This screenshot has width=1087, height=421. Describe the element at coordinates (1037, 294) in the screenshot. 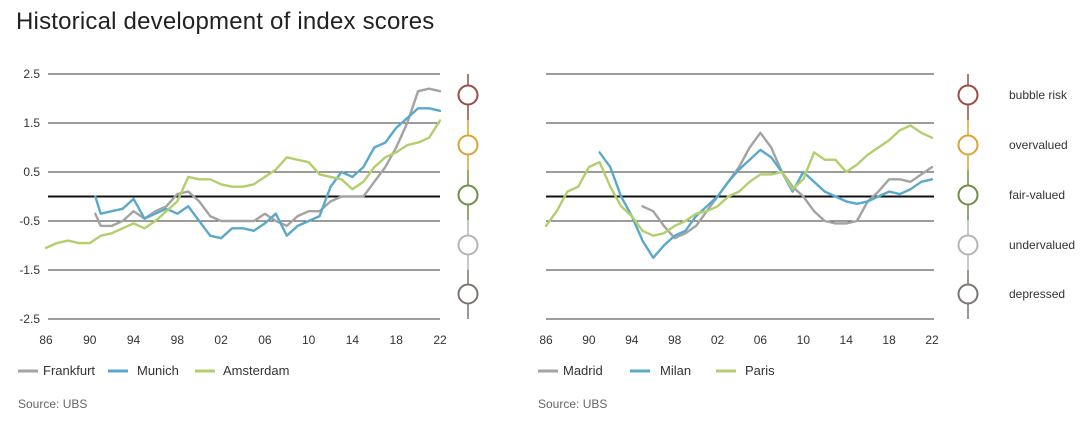

I see `level-label: depressed` at that location.